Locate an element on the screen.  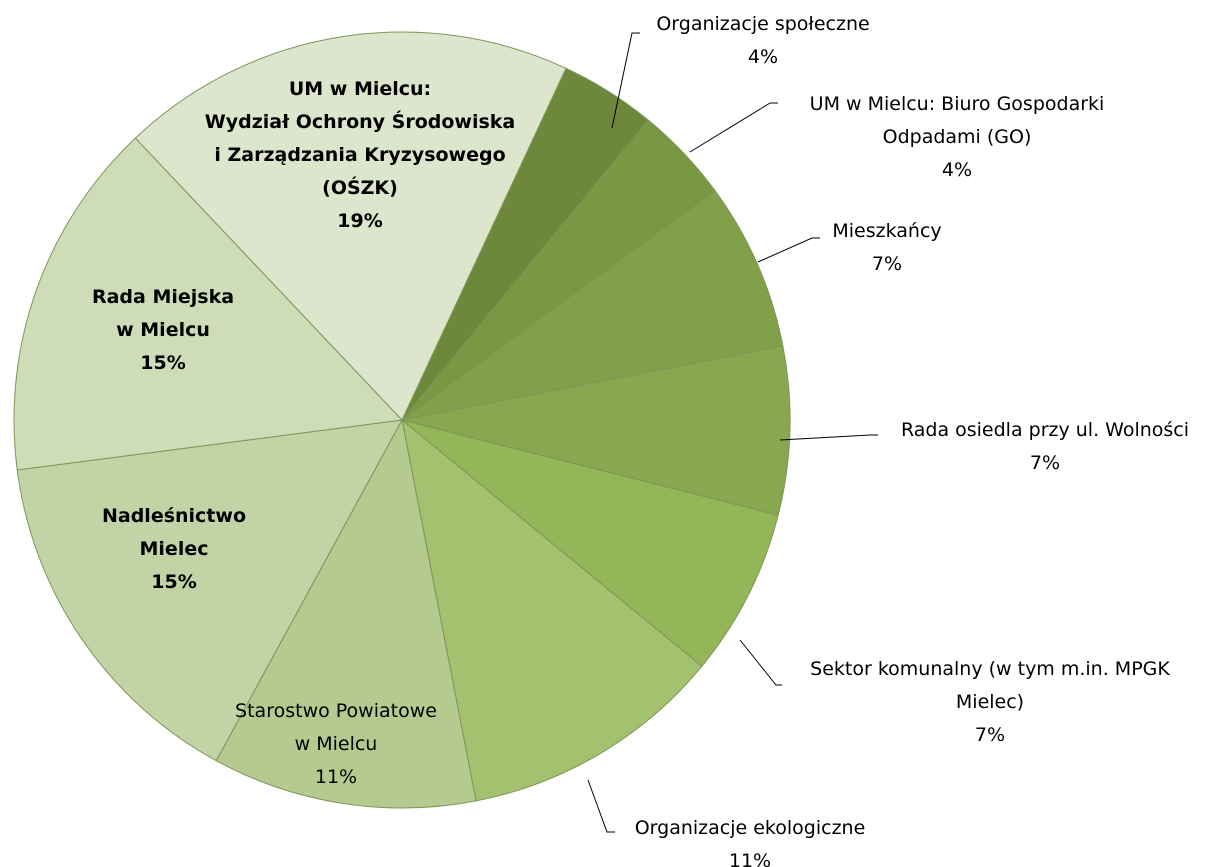
category-label: Rada Miejska w Mielcu is located at coordinates (163, 313).